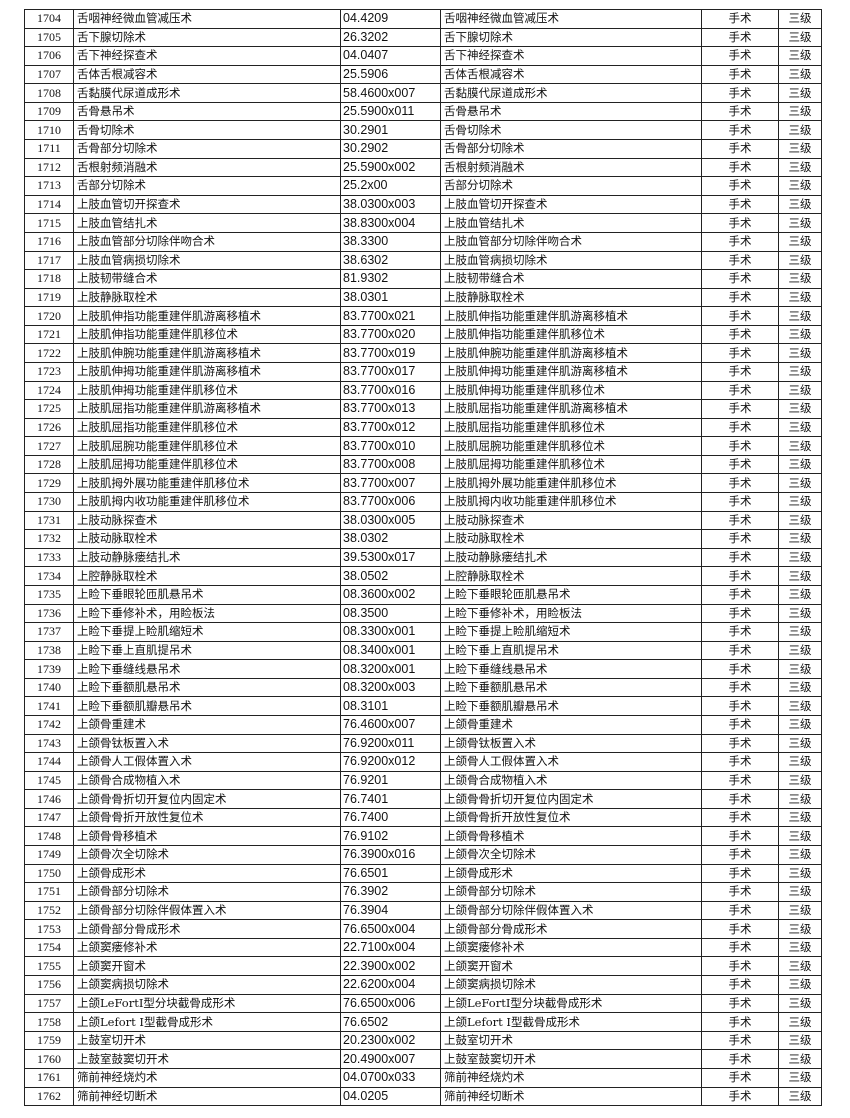 This screenshot has width=850, height=1118. What do you see at coordinates (207, 297) in the screenshot?
I see `procedure-name: 上肢静脉取栓术` at bounding box center [207, 297].